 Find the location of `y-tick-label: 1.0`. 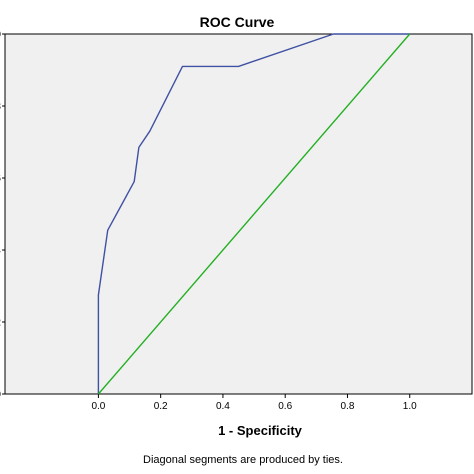

y-tick-label: 1.0 is located at coordinates (0, 35).